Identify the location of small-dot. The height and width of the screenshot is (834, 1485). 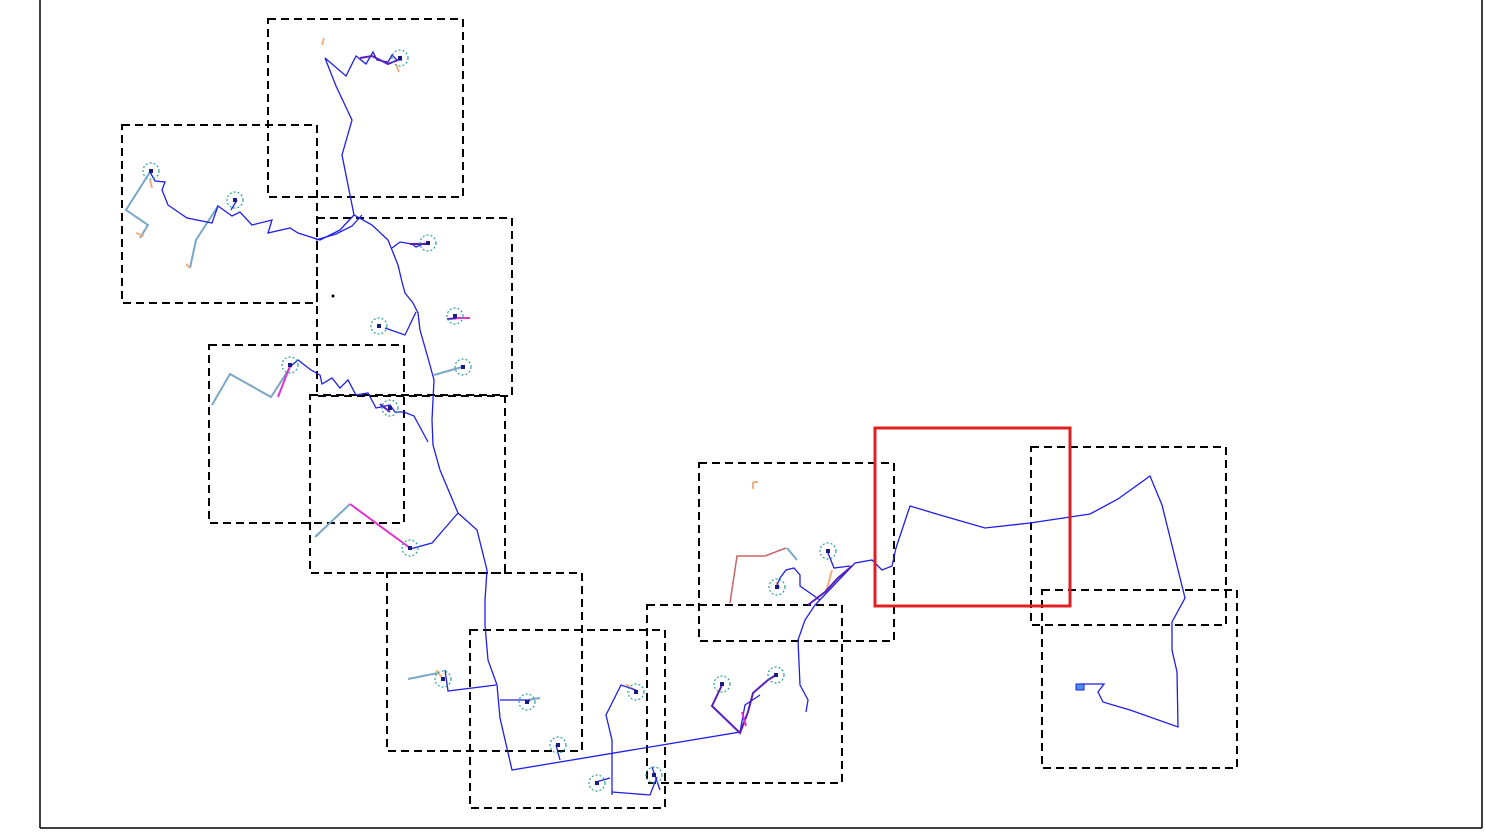
(333, 296).